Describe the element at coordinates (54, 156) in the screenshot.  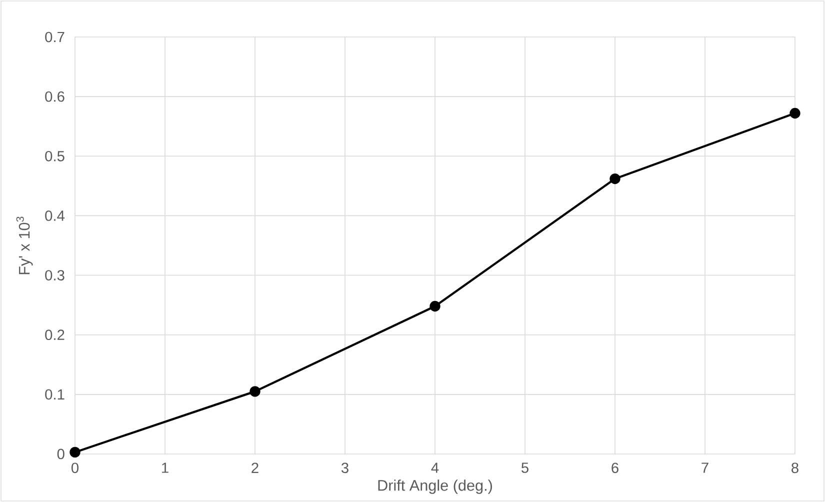
I see `y-tick-label: 0.5` at that location.